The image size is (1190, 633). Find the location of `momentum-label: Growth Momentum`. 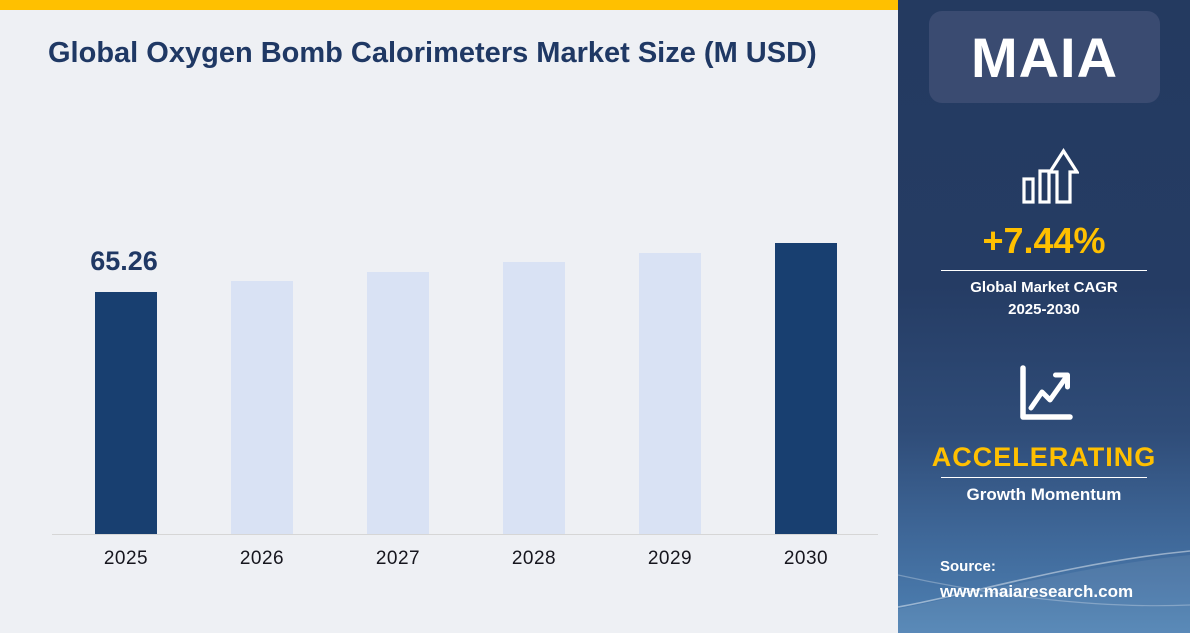

momentum-label: Growth Momentum is located at coordinates (1044, 494).